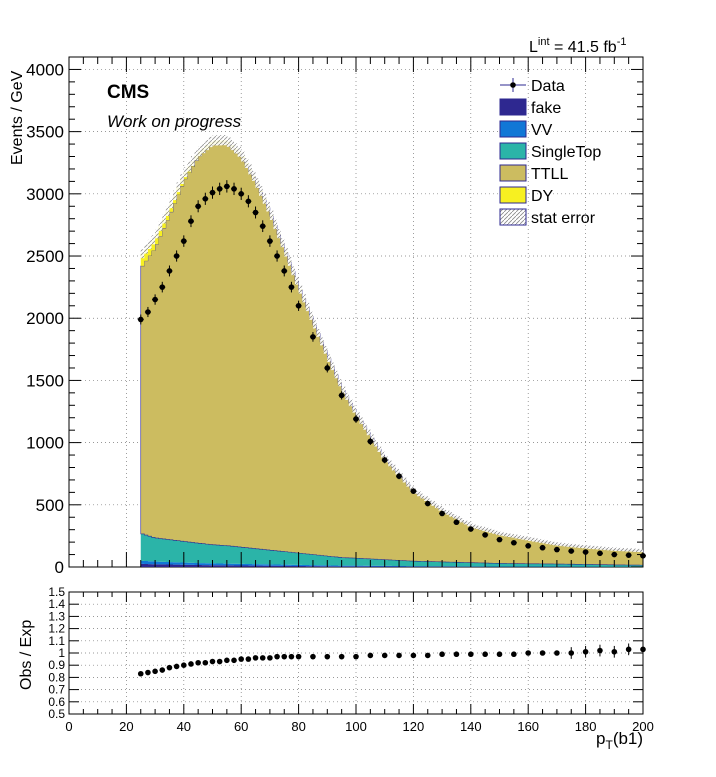  I want to click on x-tick-label: 60, so click(241, 726).